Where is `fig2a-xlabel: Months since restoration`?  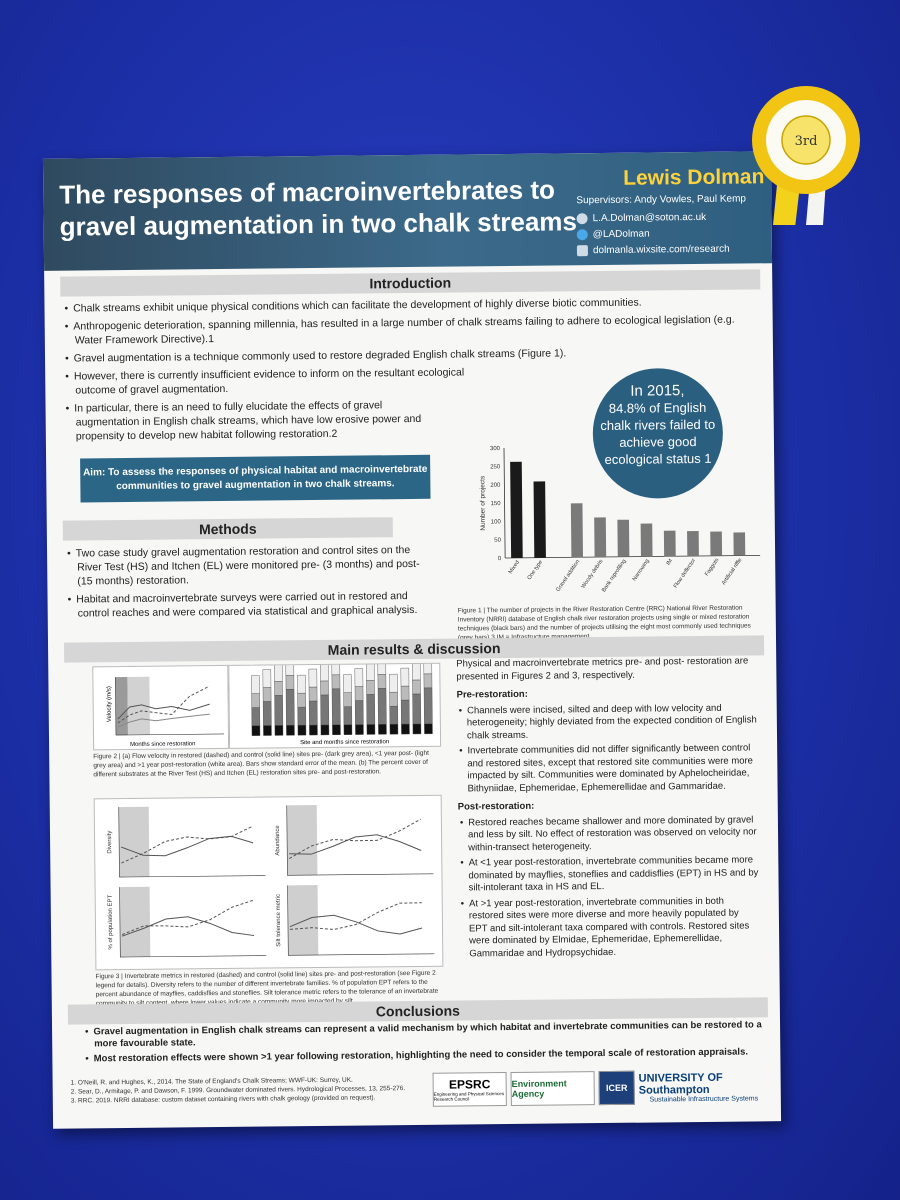
fig2a-xlabel: Months since restoration is located at coordinates (163, 744).